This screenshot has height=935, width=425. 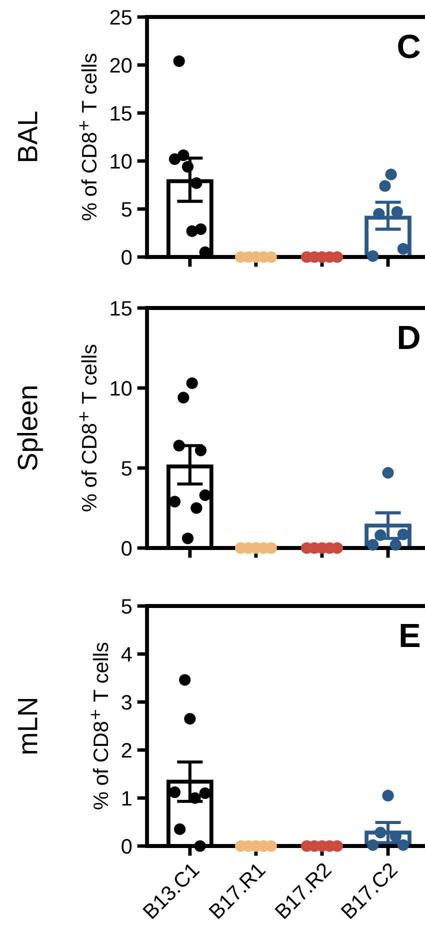 I want to click on y-tick-label: 1, so click(x=127, y=798).